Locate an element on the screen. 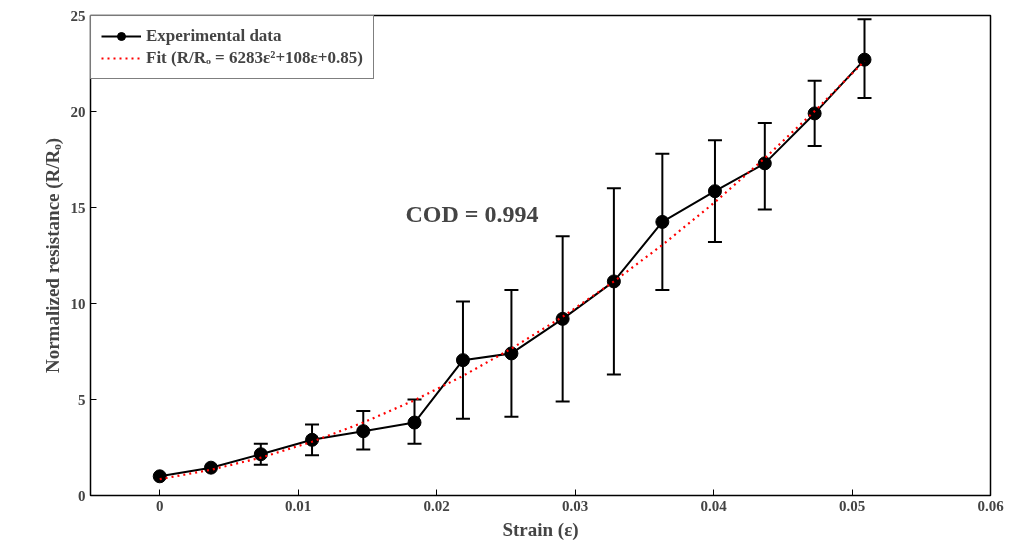 The image size is (1015, 560). legend-label: Experimental data is located at coordinates (214, 36).